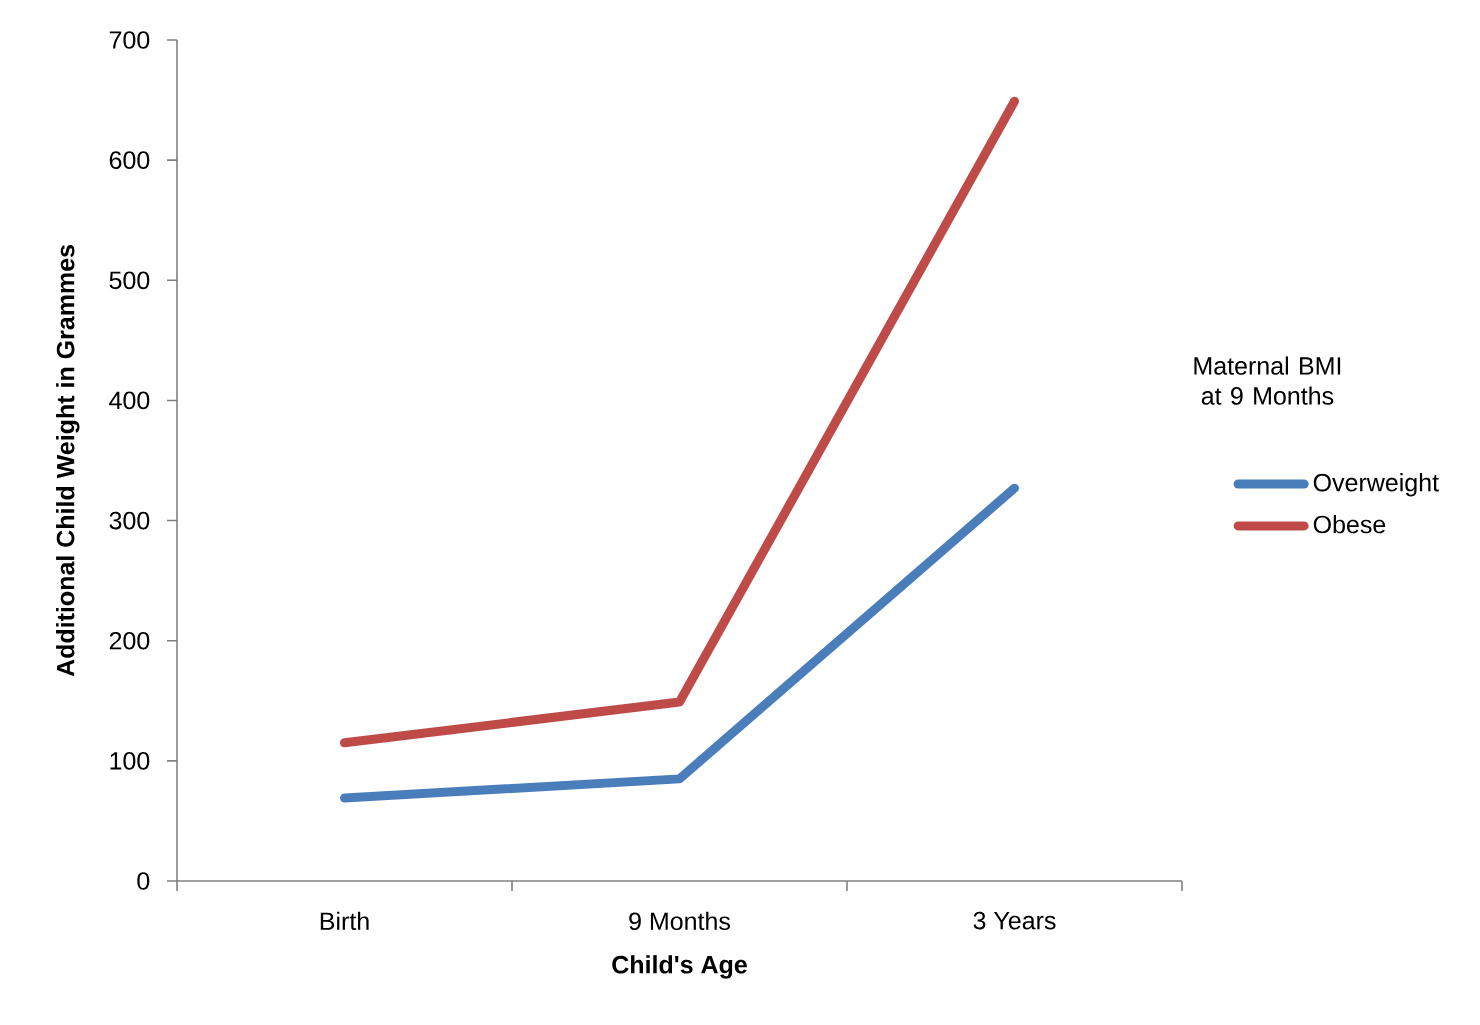 This screenshot has height=1025, width=1480. What do you see at coordinates (344, 921) in the screenshot?
I see `x-tick-label: Birth` at bounding box center [344, 921].